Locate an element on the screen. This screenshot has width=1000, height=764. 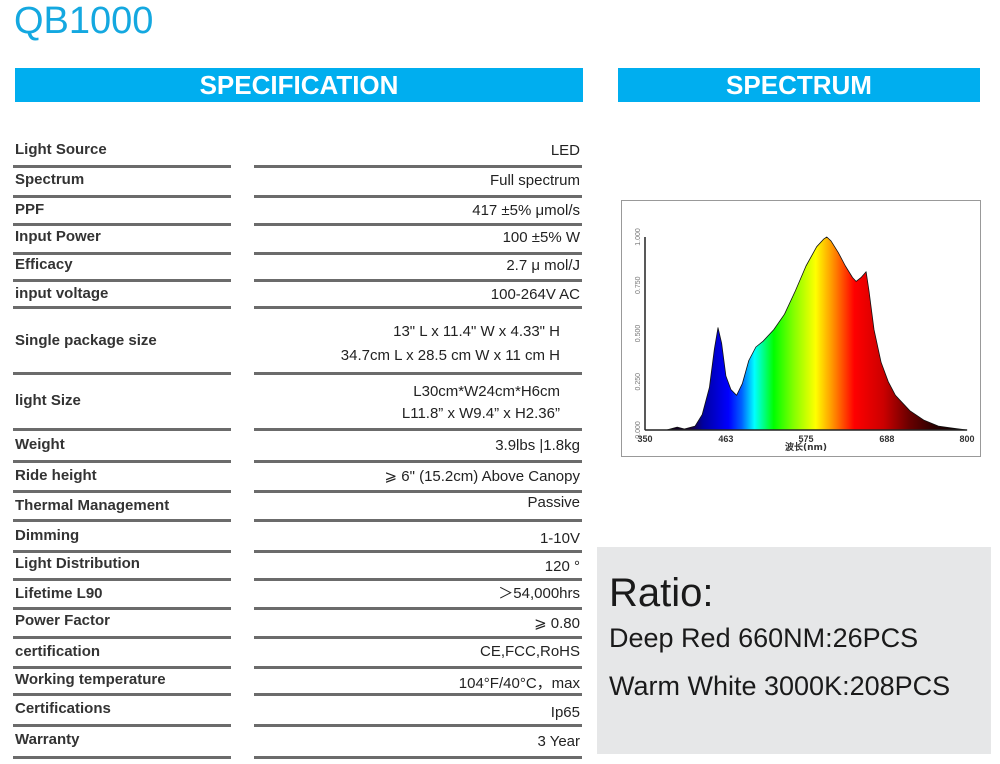
specification-header: SPECIFICATION is located at coordinates (299, 85).